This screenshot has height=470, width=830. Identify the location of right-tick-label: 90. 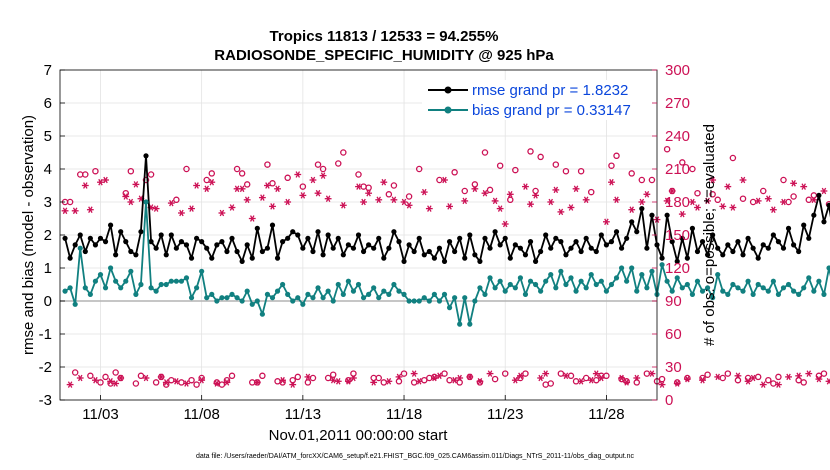
(673, 301).